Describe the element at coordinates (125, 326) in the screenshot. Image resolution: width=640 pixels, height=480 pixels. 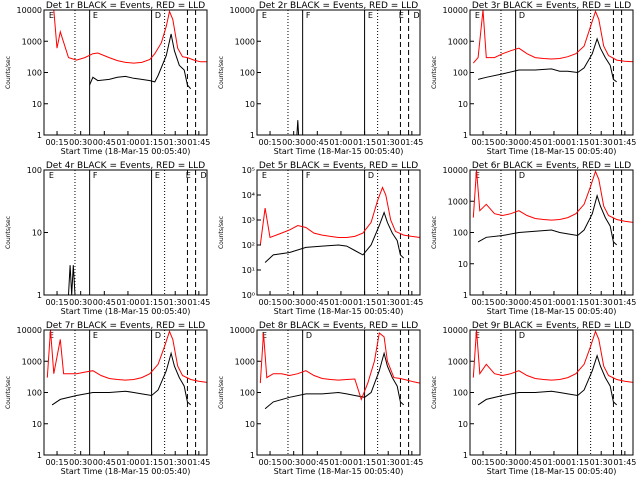
I see `chart-title: Det 7r BLACK = Events, RED = LLD` at that location.